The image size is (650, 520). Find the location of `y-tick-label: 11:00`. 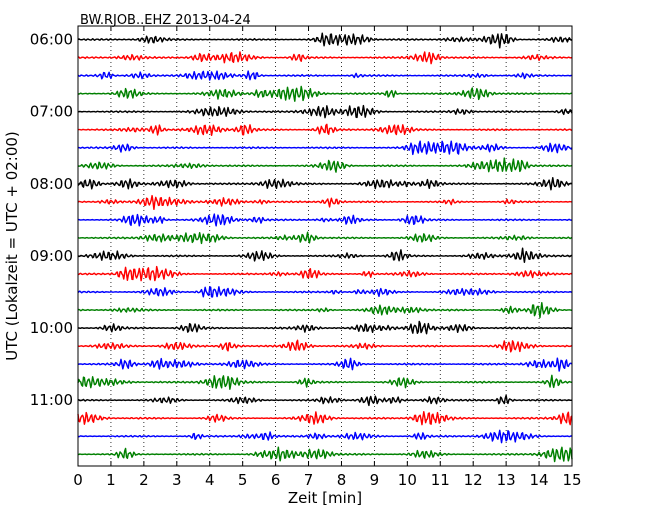

y-tick-label: 11:00 is located at coordinates (51, 400).